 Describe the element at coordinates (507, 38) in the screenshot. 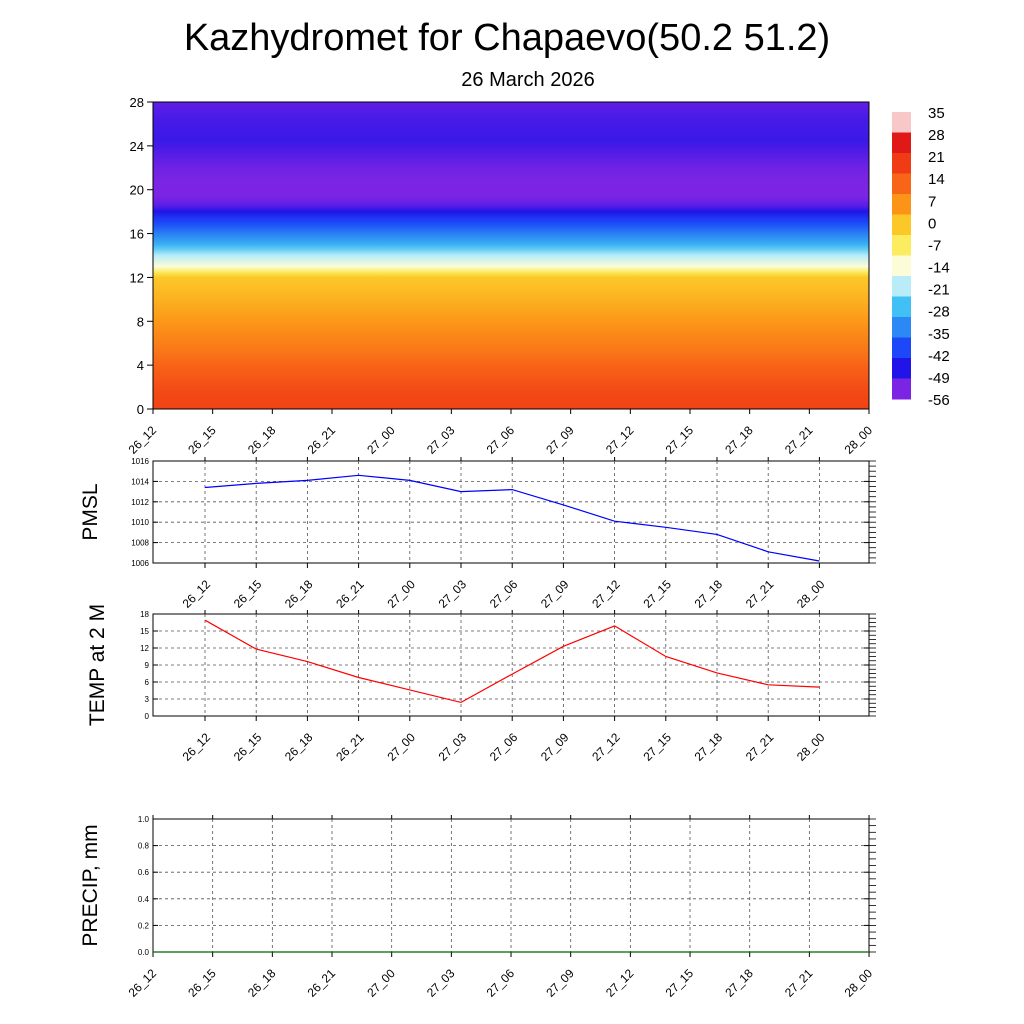

I see `chart-title: Kazhydromet for Chapaevo(50.2 51.2)` at that location.